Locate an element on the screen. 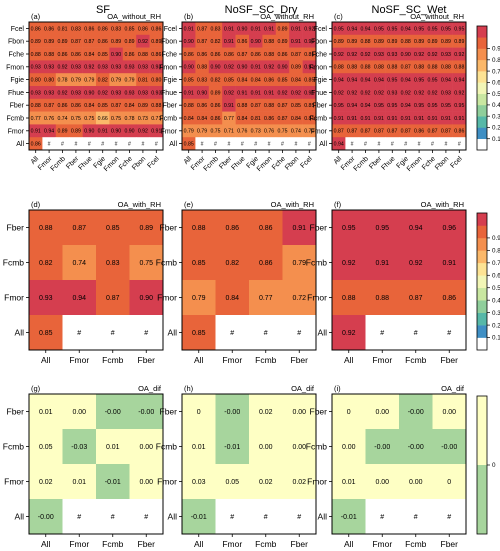  x-tick-label: Fcel is located at coordinates (306, 162).